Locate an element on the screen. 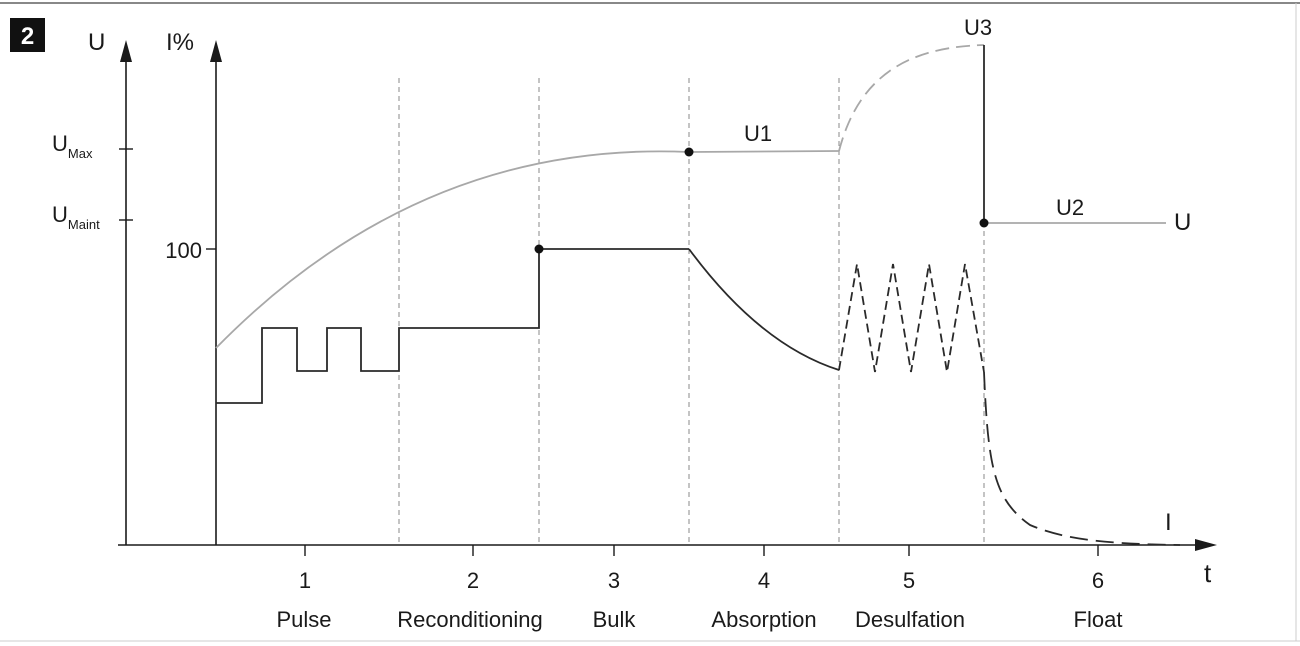 Image resolution: width=1300 pixels, height=646 pixels. phase-number-1: 1 is located at coordinates (305, 580).